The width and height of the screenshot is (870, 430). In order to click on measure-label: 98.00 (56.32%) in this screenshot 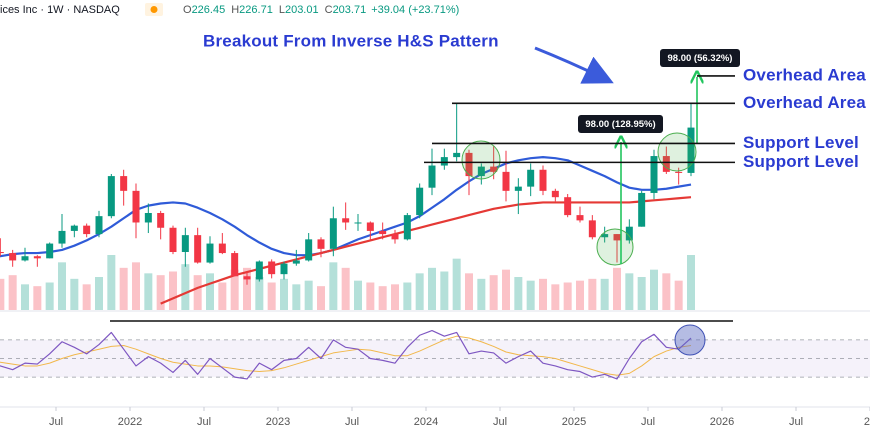, I will do `click(700, 58)`.